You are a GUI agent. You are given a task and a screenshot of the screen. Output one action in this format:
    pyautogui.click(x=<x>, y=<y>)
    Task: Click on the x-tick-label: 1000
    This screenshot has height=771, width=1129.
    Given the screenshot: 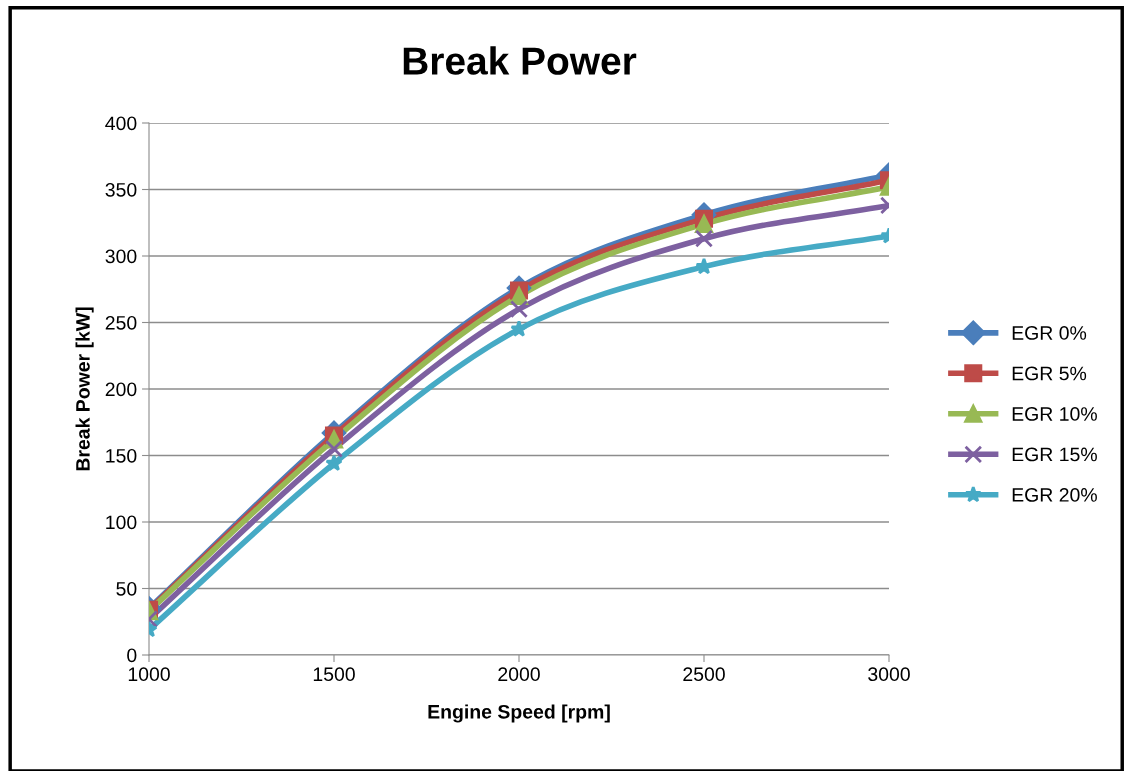 What is the action you would take?
    pyautogui.click(x=149, y=674)
    